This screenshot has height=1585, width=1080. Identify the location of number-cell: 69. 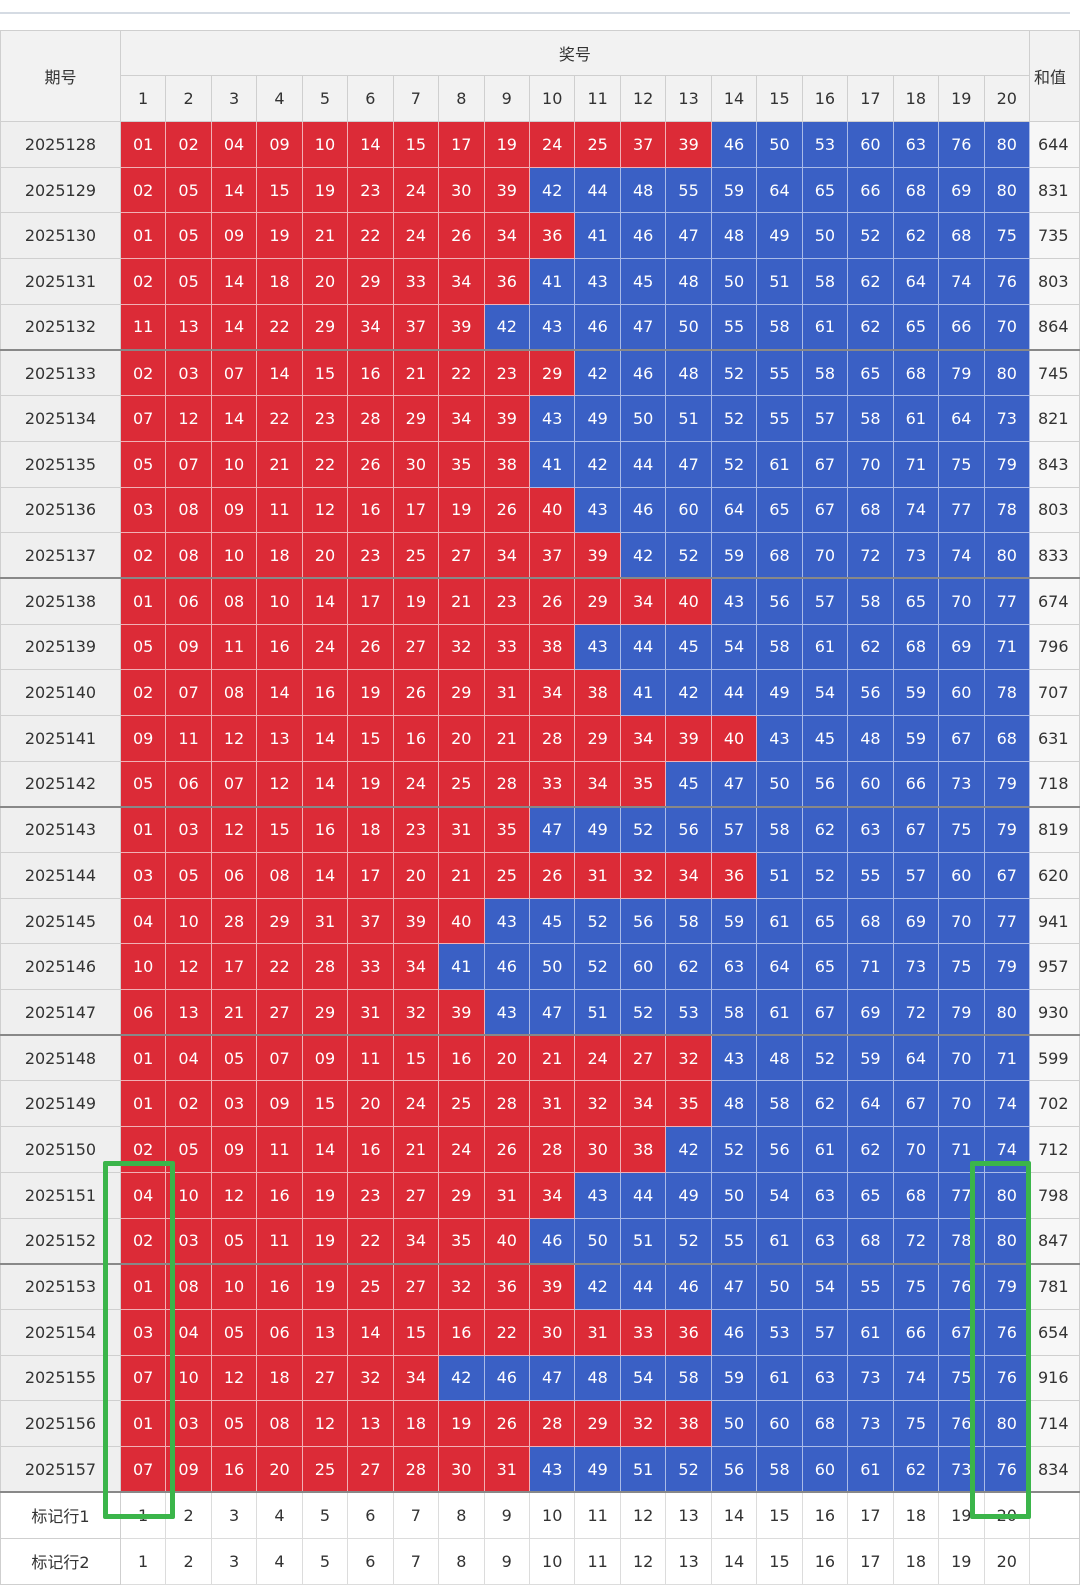
(870, 1012).